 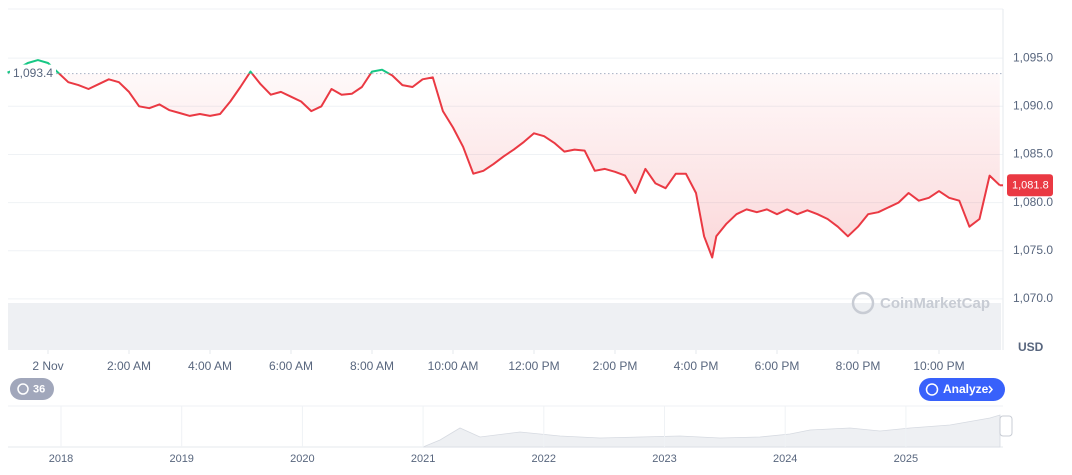 I want to click on analyze-chevron, so click(x=990, y=389).